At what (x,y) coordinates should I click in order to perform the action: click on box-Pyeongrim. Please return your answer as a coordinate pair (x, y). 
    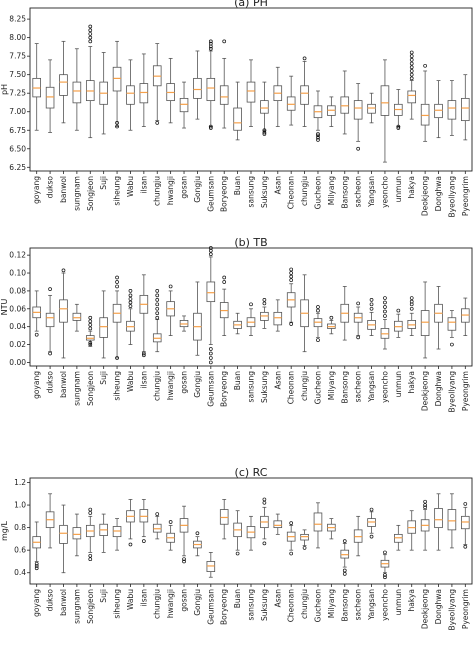
    Looking at the image, I should click on (465, 317).